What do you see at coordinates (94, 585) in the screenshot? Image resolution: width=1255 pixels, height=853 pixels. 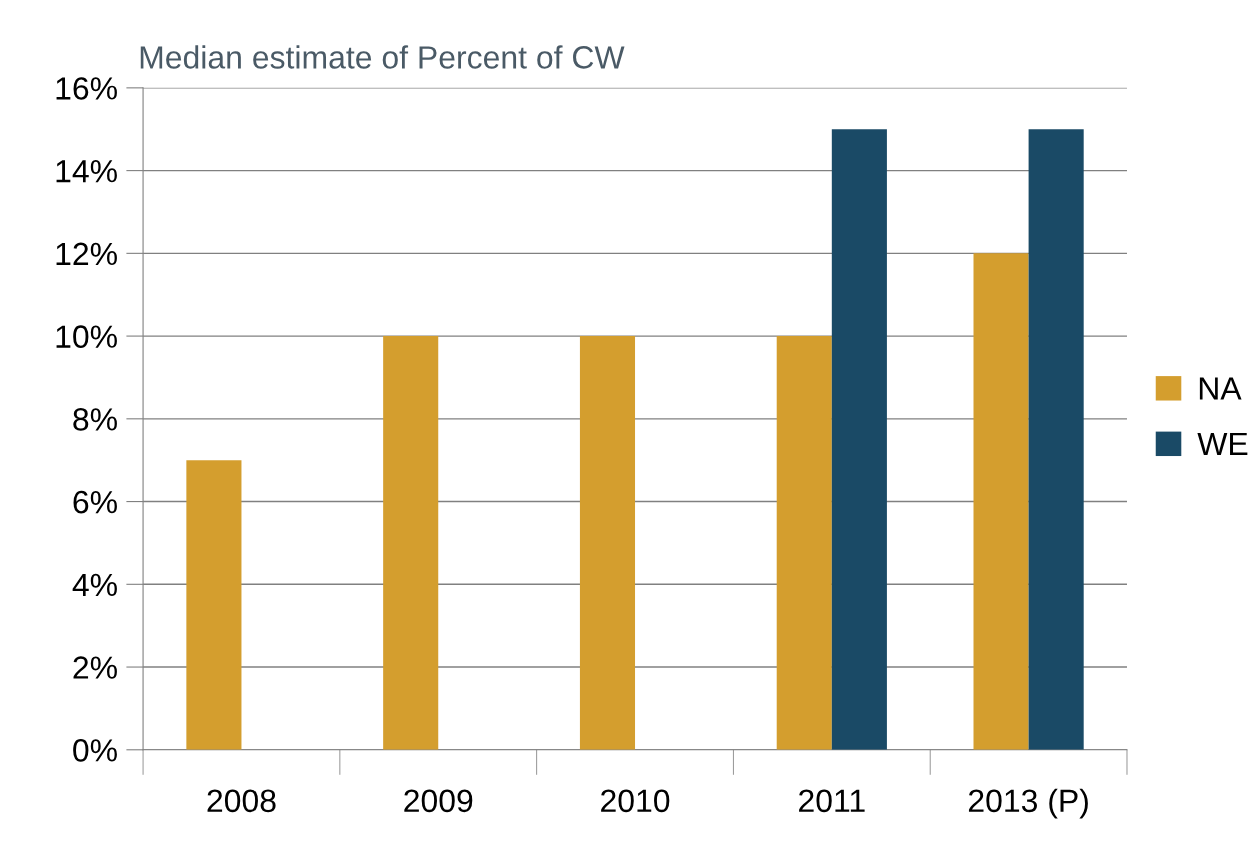 I see `y-tick-label: 4%` at bounding box center [94, 585].